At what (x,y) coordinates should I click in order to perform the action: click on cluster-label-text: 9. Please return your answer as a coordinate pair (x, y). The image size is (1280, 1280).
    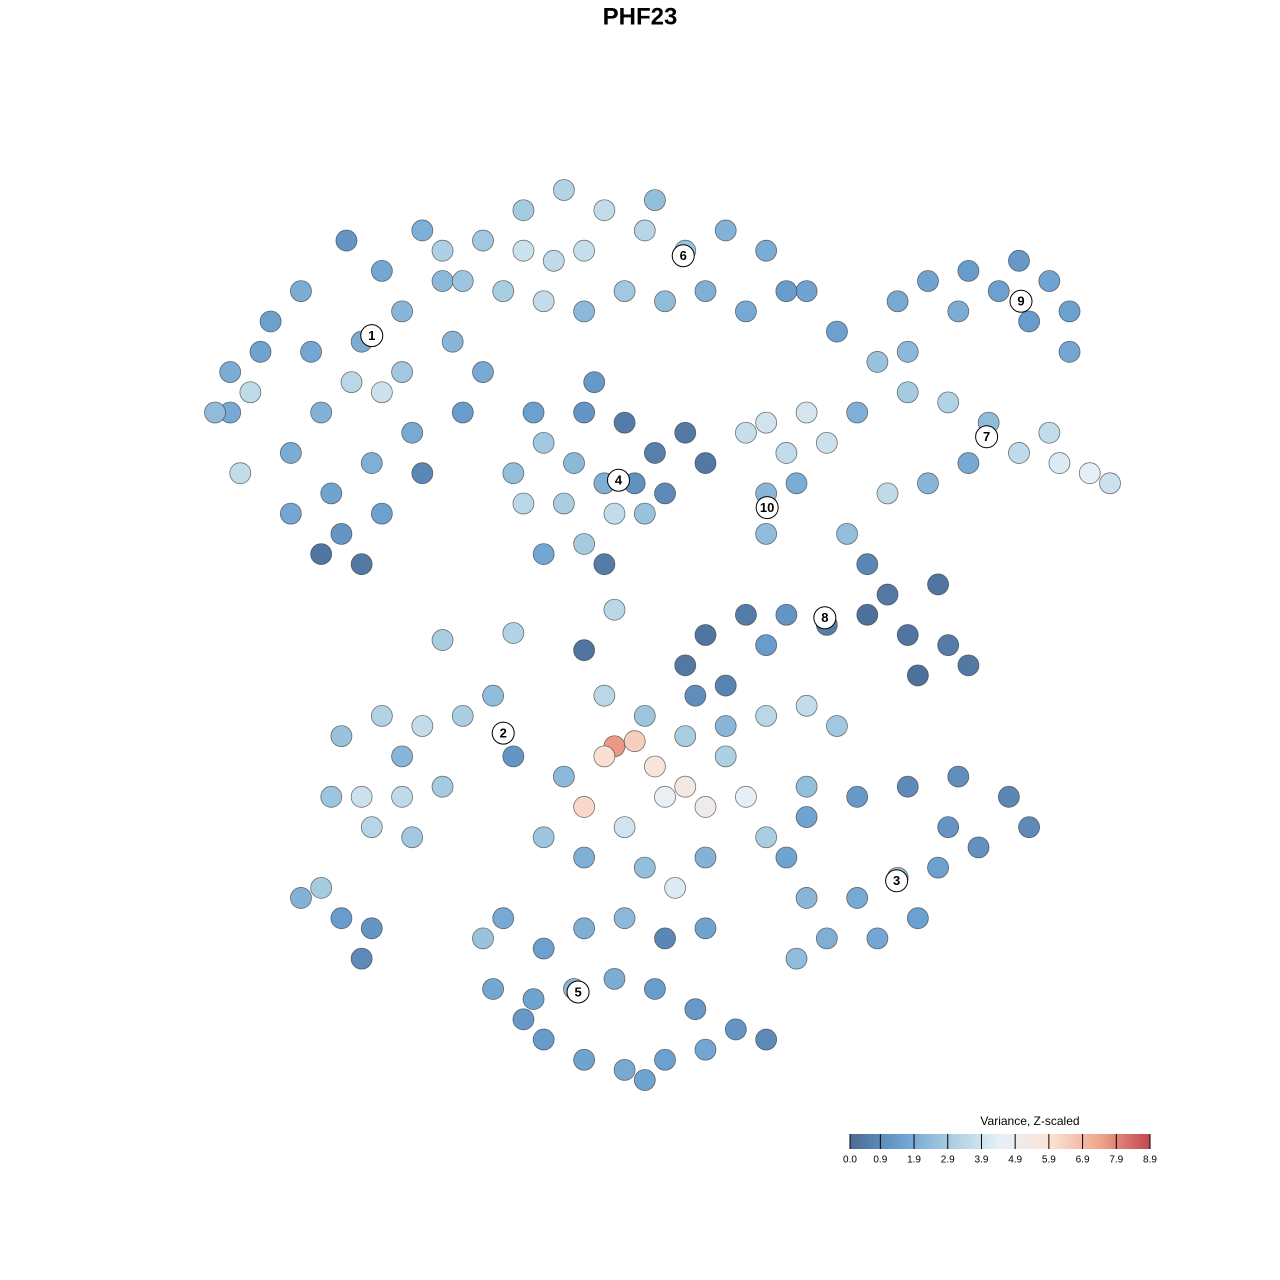
    Looking at the image, I should click on (1020, 301).